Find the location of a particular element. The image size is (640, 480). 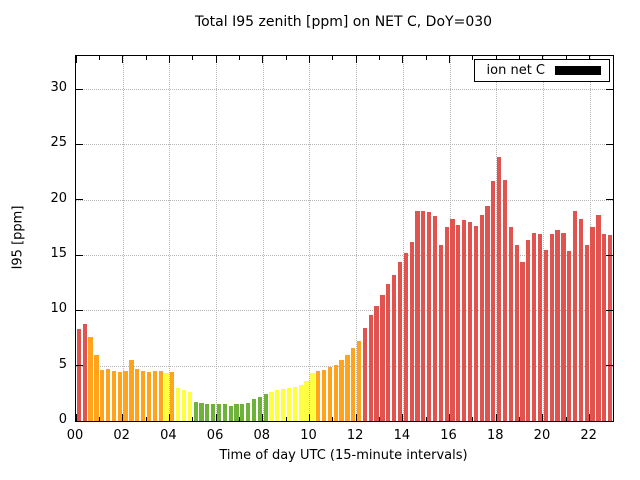

x-tick-label: 16 is located at coordinates (448, 435).